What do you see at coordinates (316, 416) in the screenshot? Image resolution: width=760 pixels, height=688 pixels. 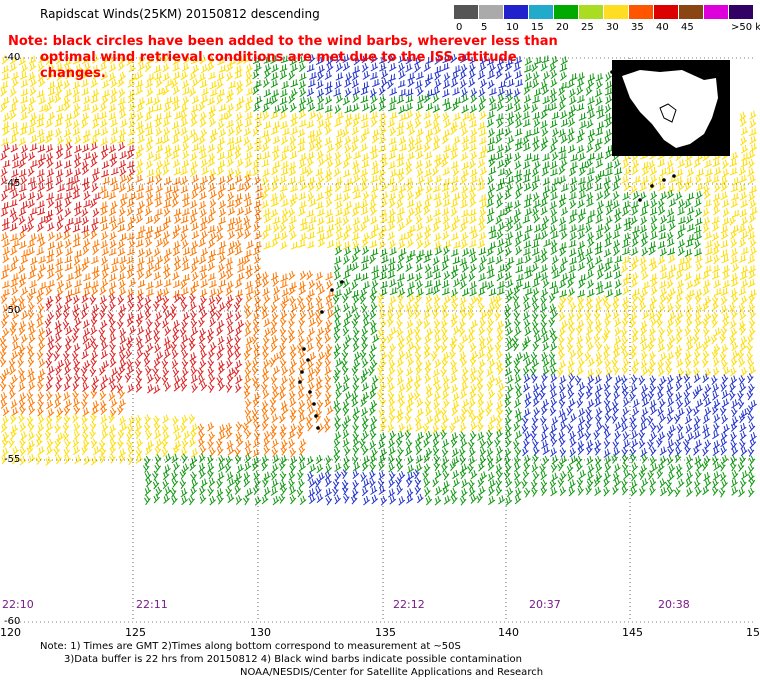 I see `contamination-circle` at bounding box center [316, 416].